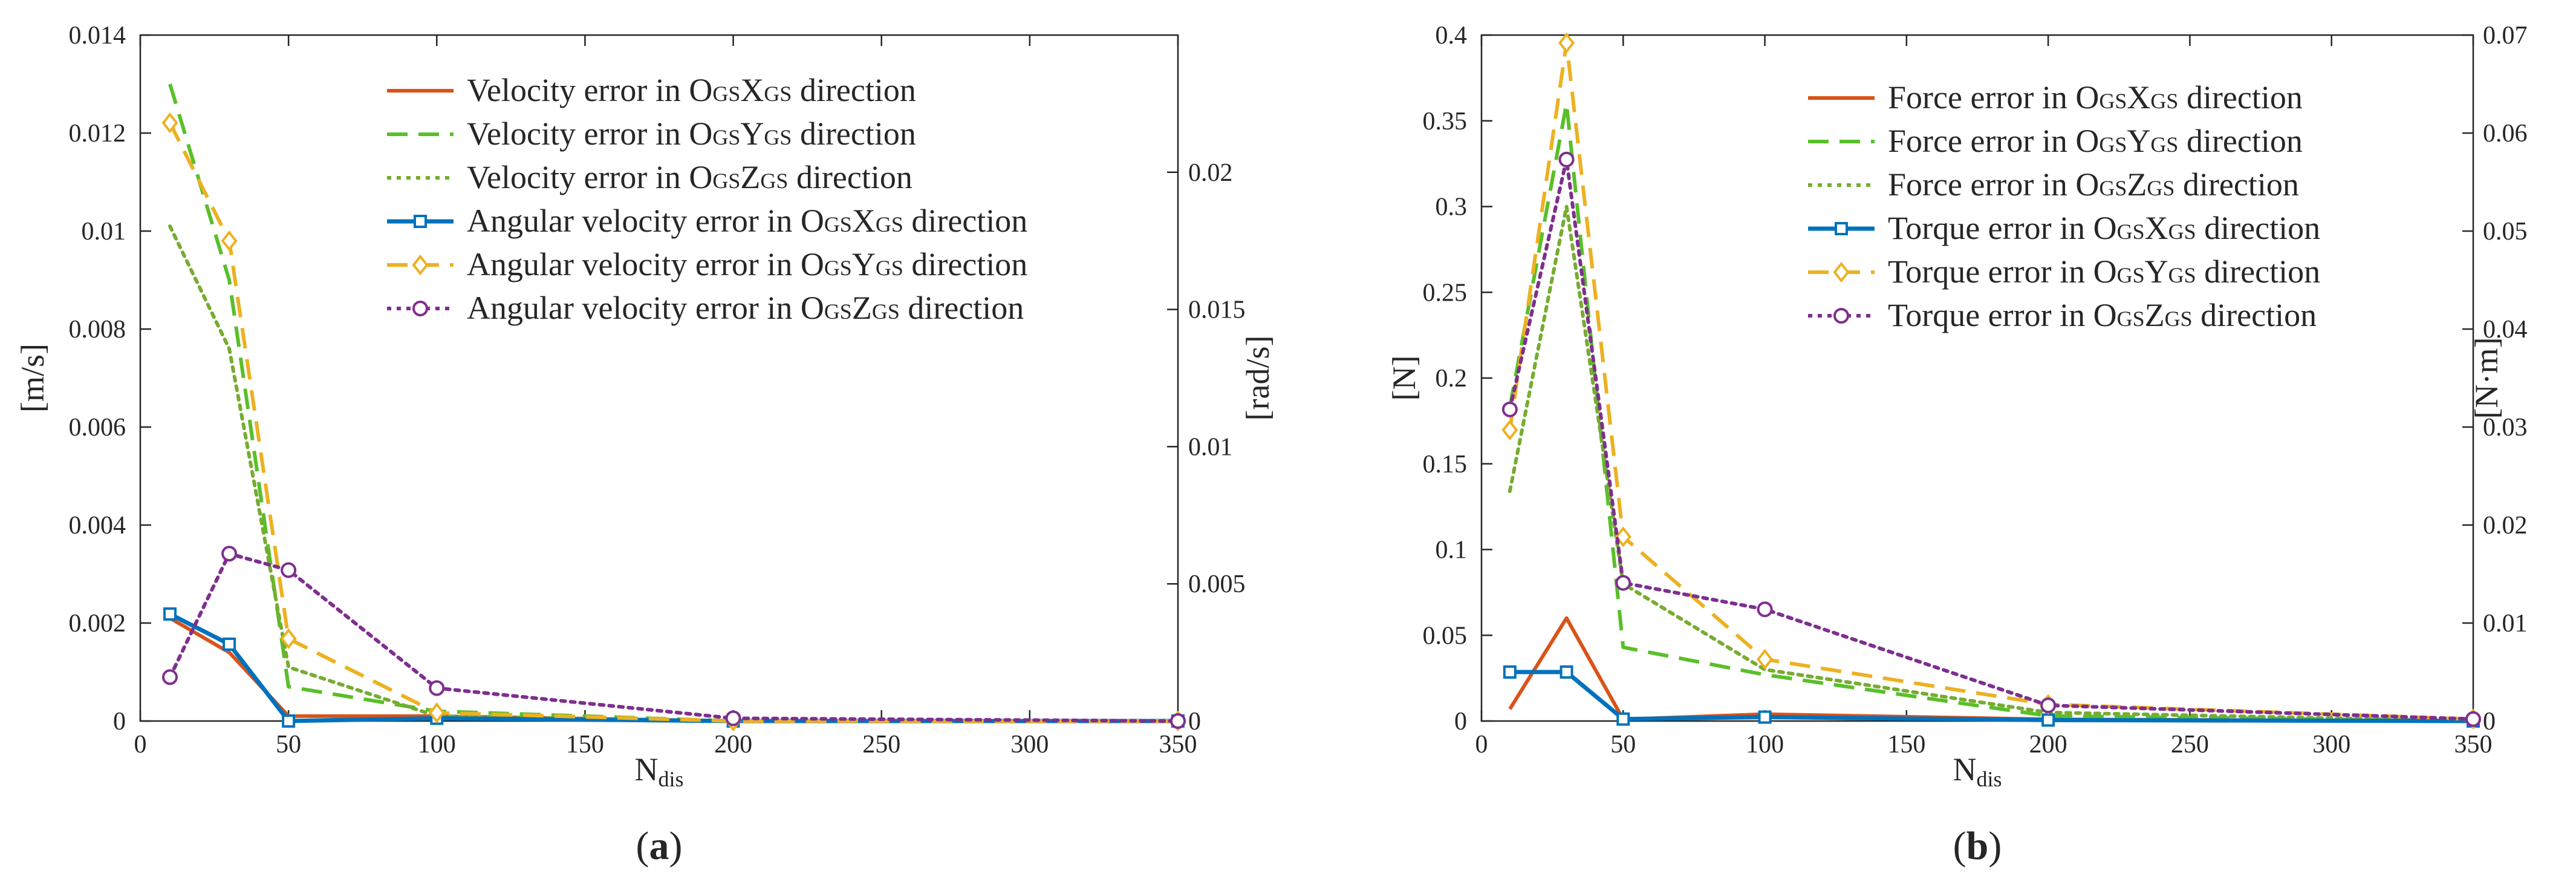 The width and height of the screenshot is (2576, 891). What do you see at coordinates (1404, 378) in the screenshot?
I see `y-axis-label: [N]` at bounding box center [1404, 378].